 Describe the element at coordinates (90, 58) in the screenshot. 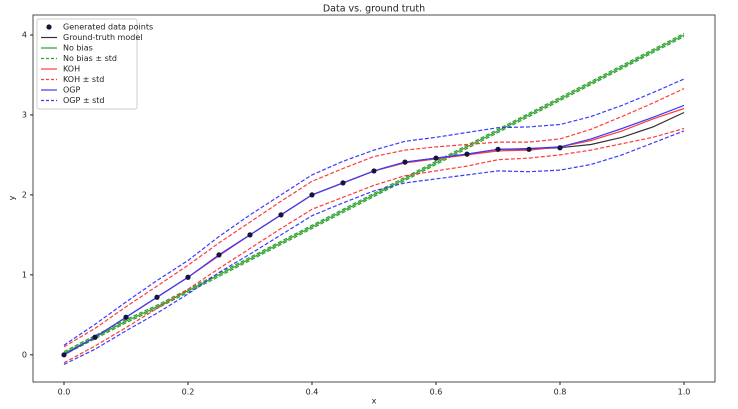

I see `legend-label: No bias ± std` at that location.